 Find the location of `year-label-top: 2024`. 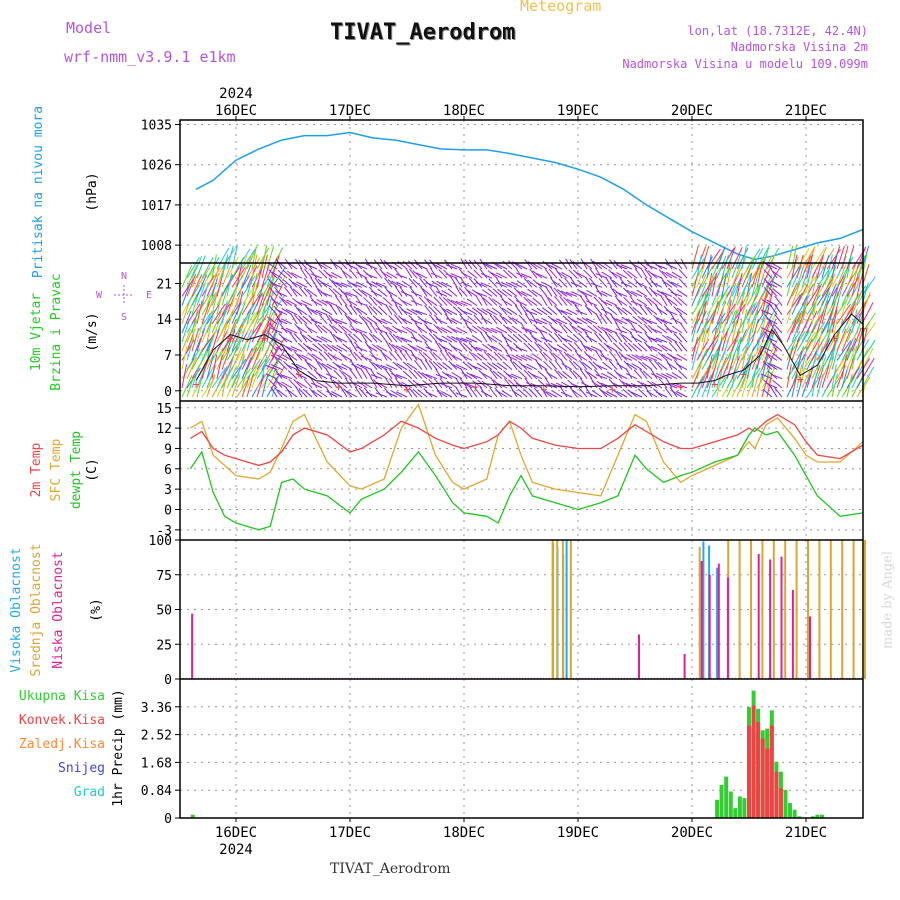

year-label-top: 2024 is located at coordinates (236, 94).